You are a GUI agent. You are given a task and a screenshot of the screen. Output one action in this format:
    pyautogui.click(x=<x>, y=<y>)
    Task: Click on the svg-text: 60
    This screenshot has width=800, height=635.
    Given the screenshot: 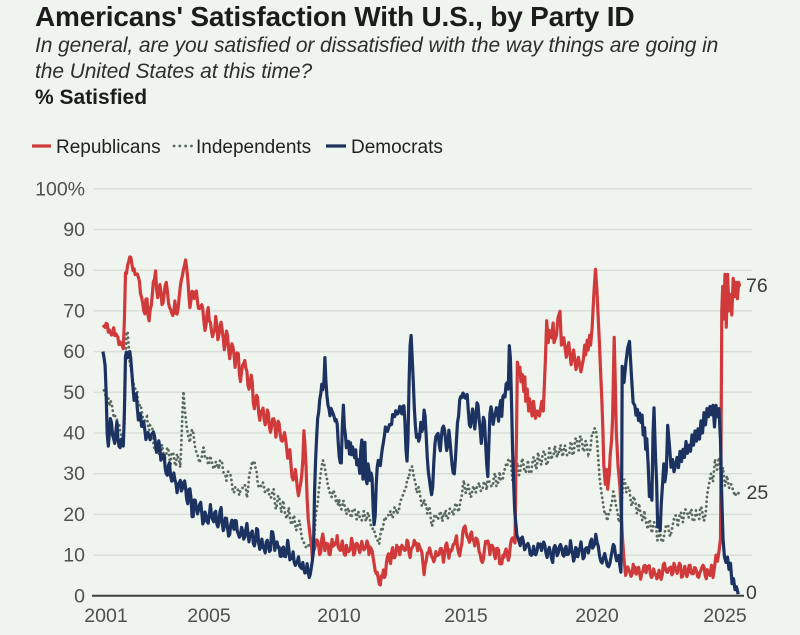 What is the action you would take?
    pyautogui.click(x=74, y=352)
    